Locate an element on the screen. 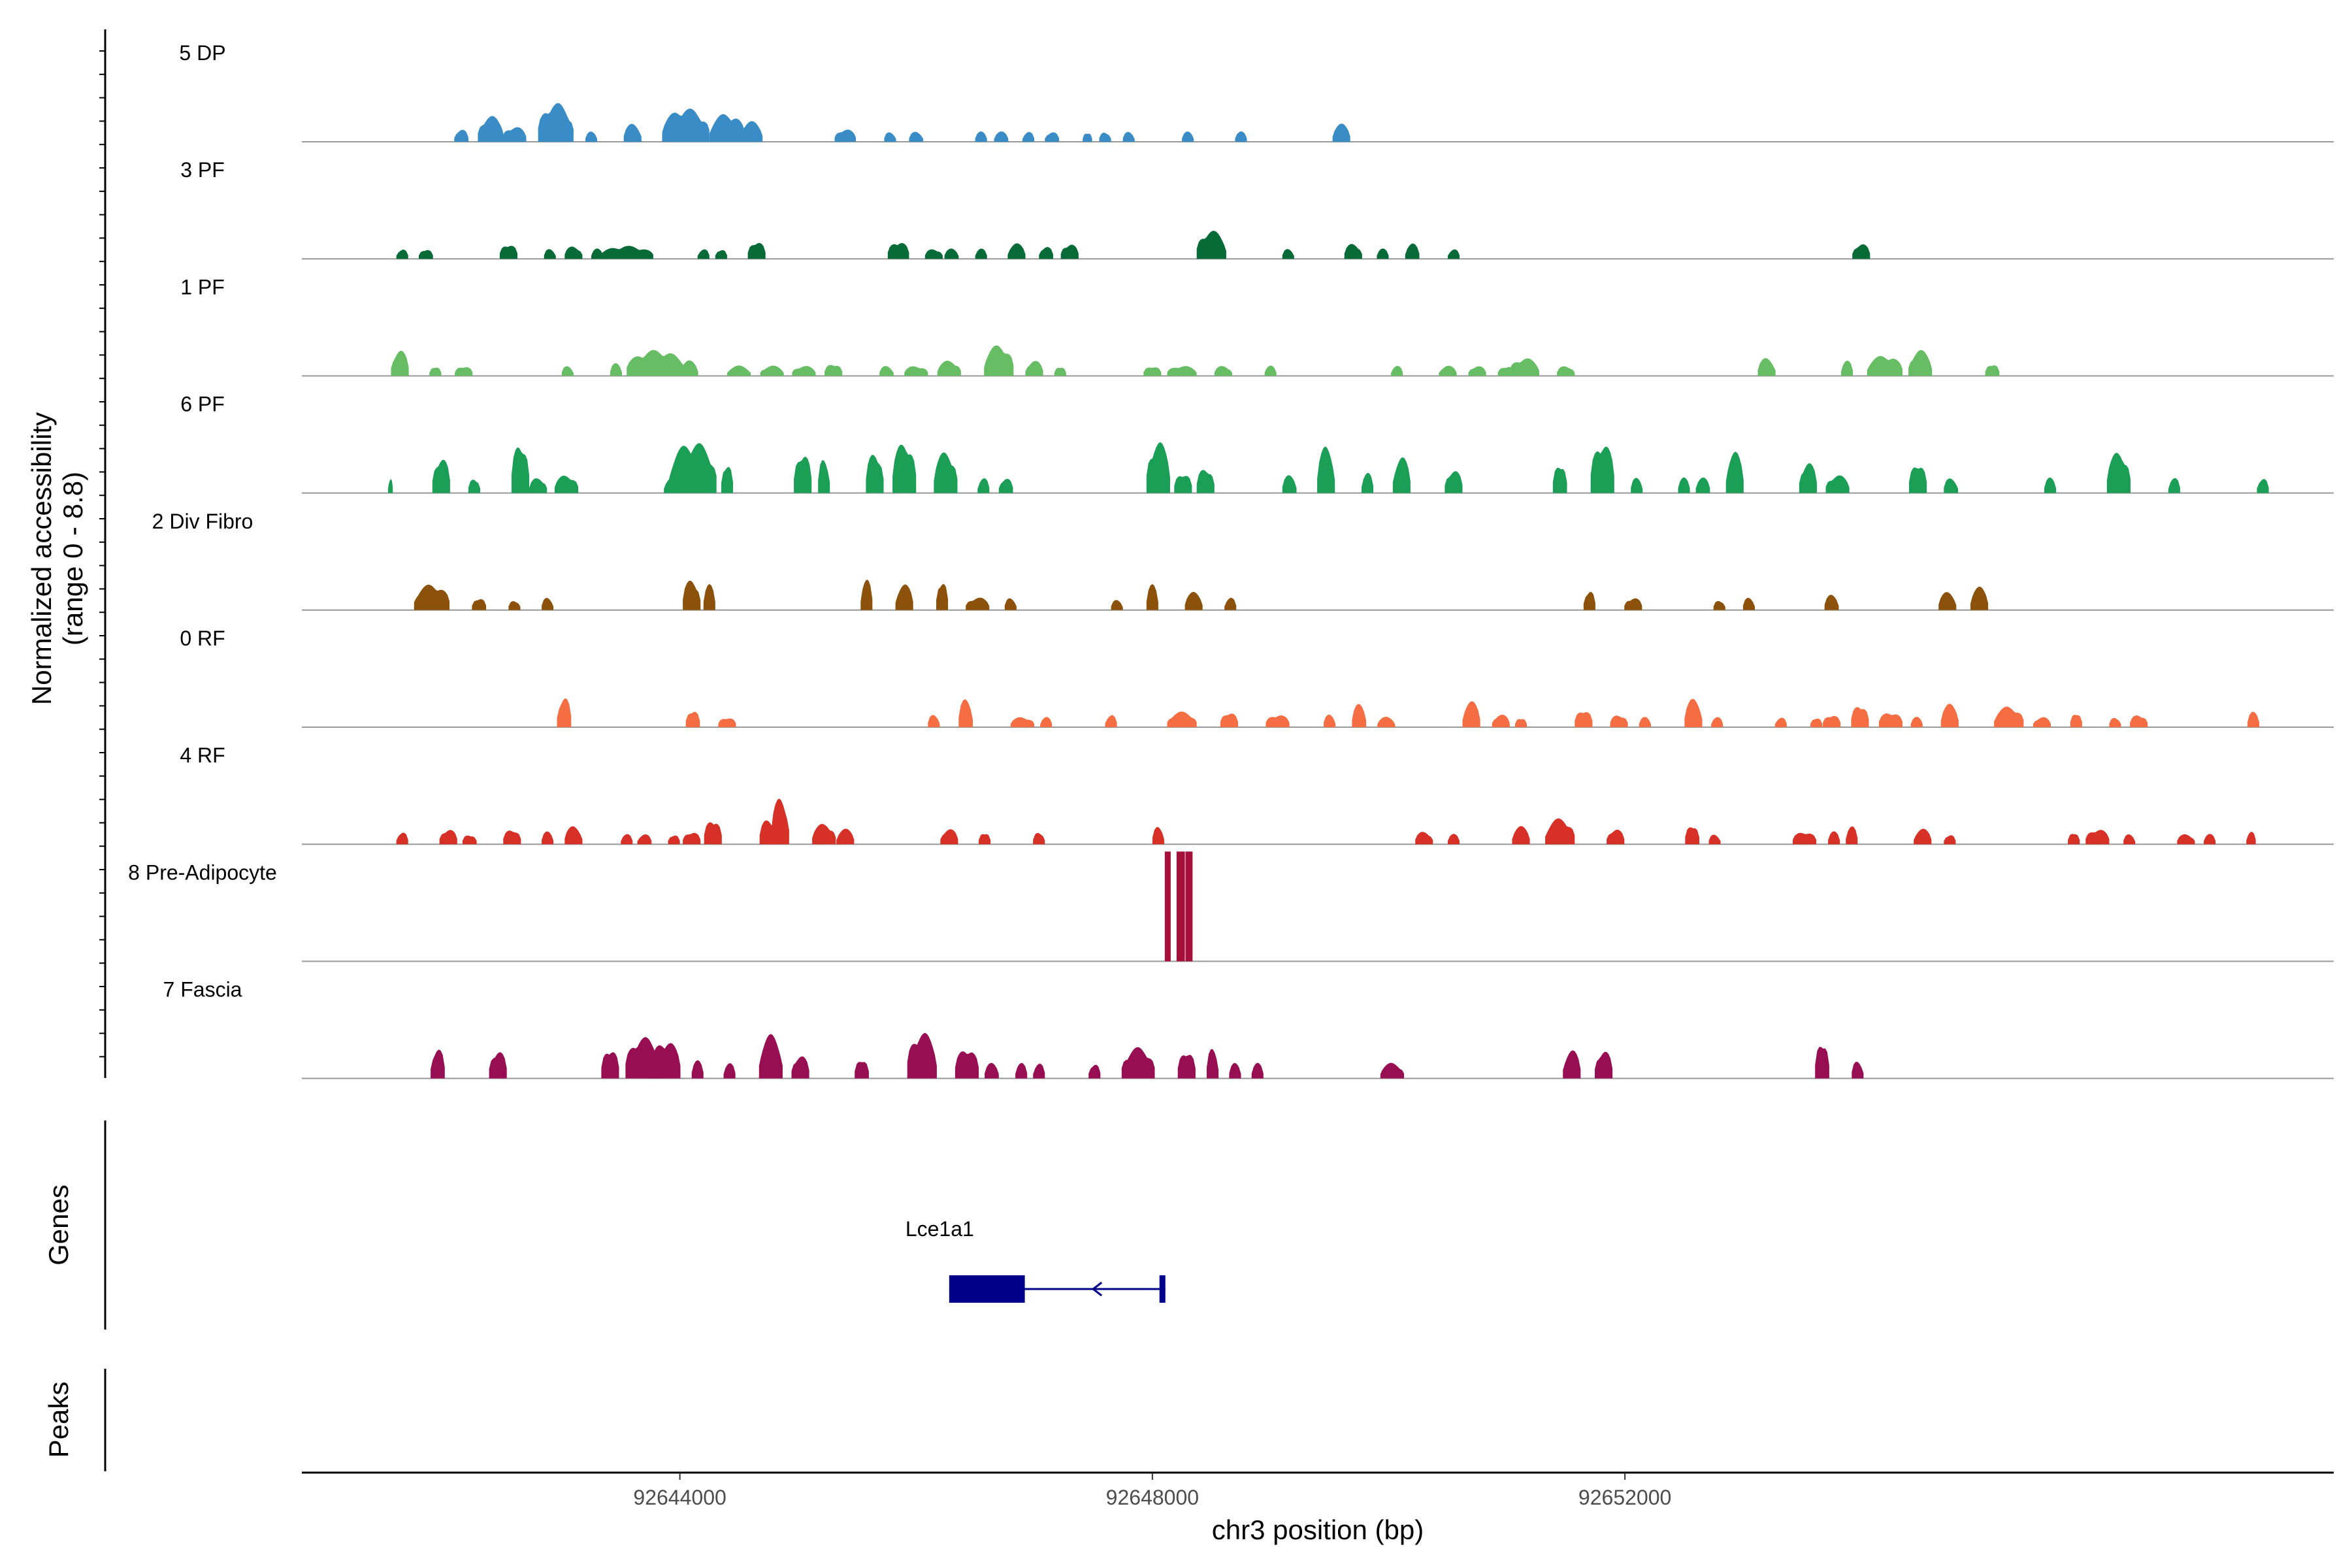 The image size is (2352, 1568). track-label: 4 RF is located at coordinates (202, 755).